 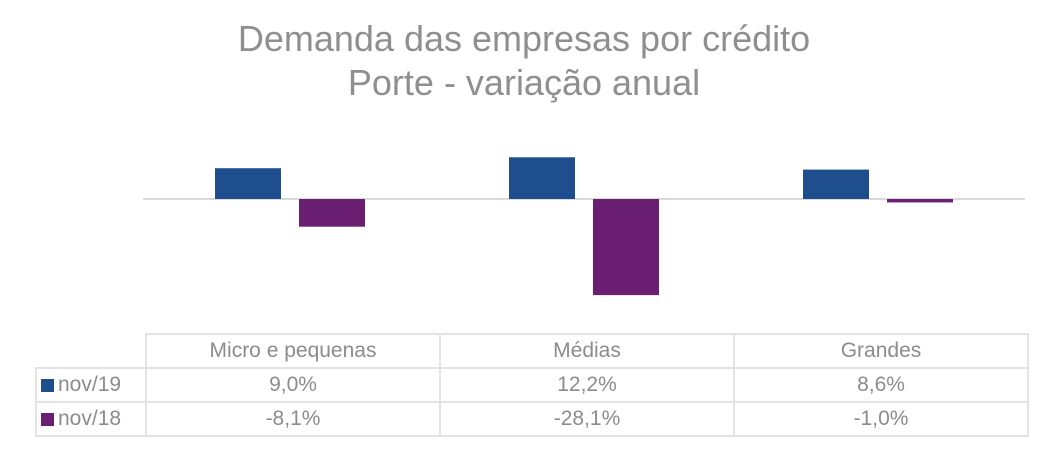 What do you see at coordinates (587, 385) in the screenshot?
I see `data-label: 12,2%` at bounding box center [587, 385].